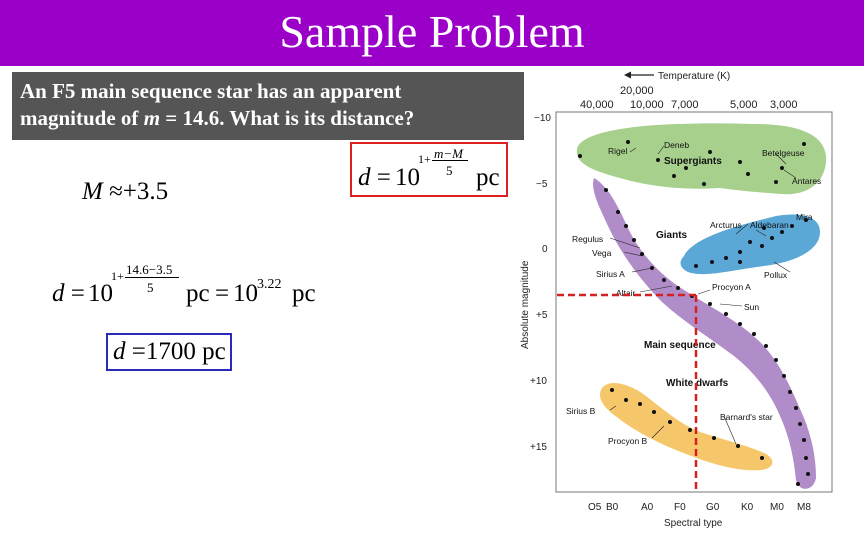 The width and height of the screenshot is (864, 540). What do you see at coordinates (117, 276) in the screenshot?
I see `step2-exp-prefix: 1+` at bounding box center [117, 276].